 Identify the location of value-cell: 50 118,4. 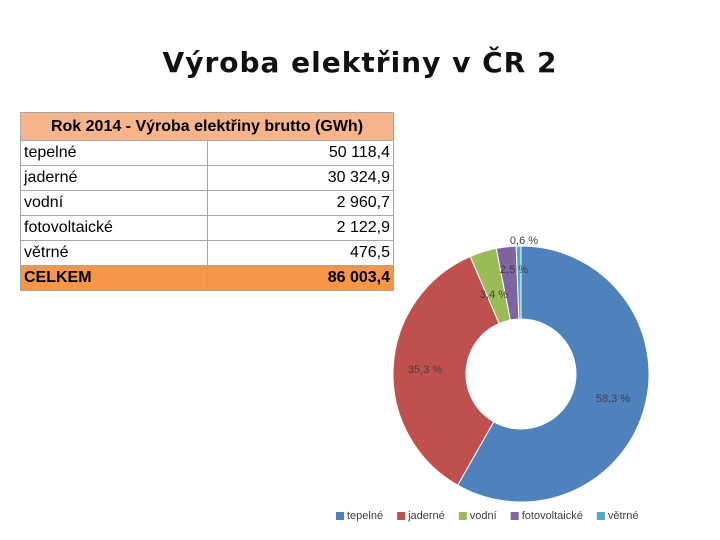
(300, 153).